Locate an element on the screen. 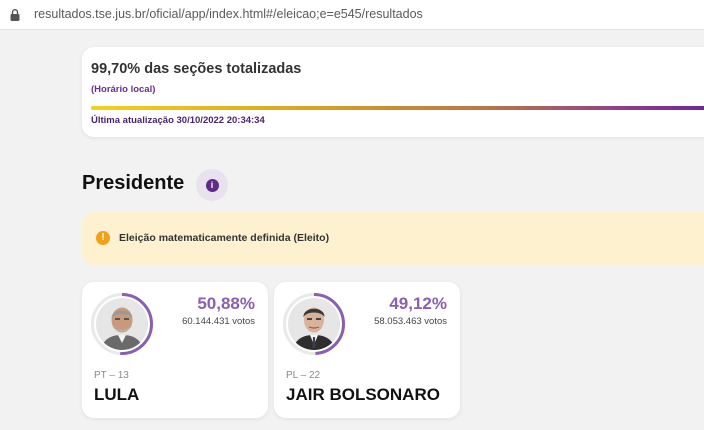  local-time-note: (Horário local) is located at coordinates (123, 89).